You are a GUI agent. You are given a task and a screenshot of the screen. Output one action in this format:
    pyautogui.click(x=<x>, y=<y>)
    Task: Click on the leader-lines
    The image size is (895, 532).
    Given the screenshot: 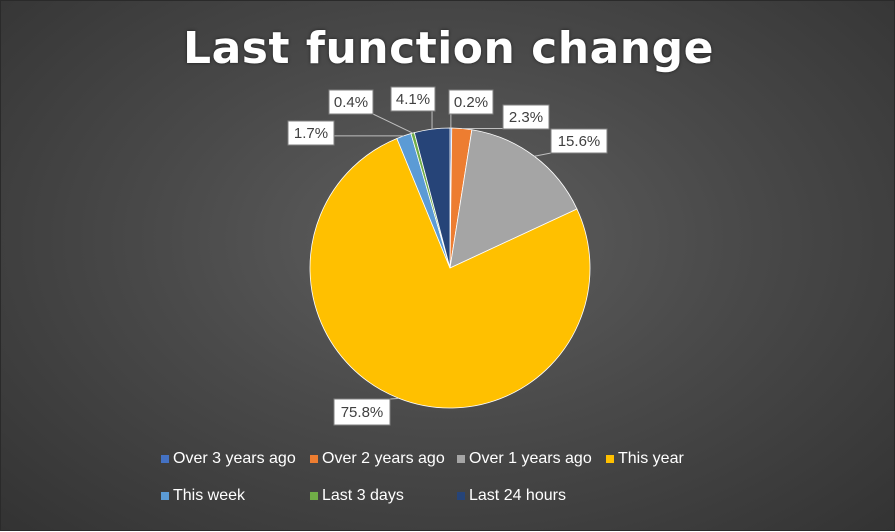 What is the action you would take?
    pyautogui.click(x=443, y=255)
    